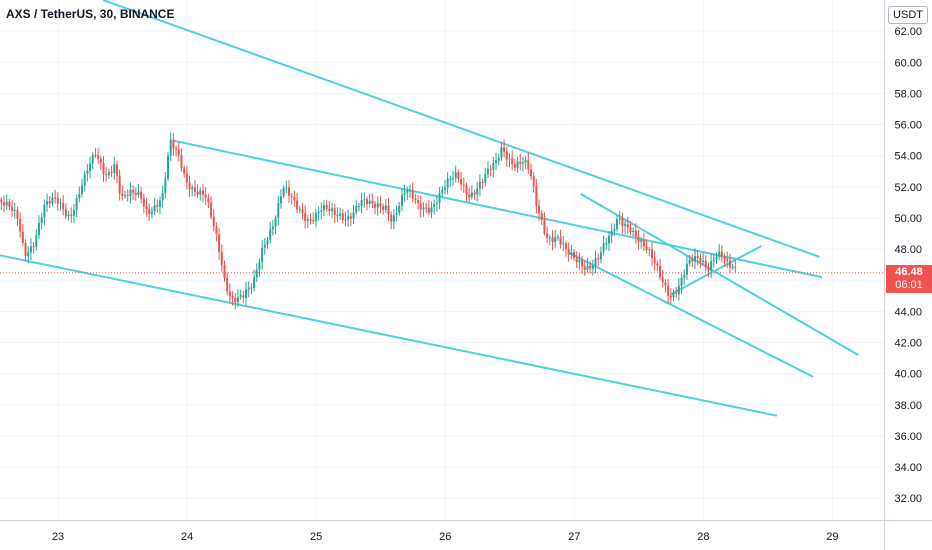  What do you see at coordinates (58, 537) in the screenshot?
I see `x-tick-label: 23` at bounding box center [58, 537].